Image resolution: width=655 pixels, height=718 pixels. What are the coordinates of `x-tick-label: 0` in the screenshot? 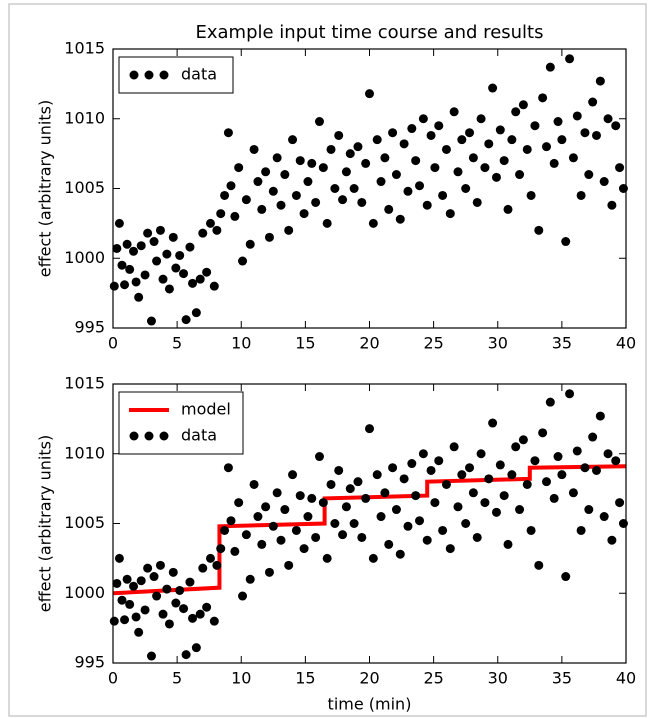 It's located at (113, 343).